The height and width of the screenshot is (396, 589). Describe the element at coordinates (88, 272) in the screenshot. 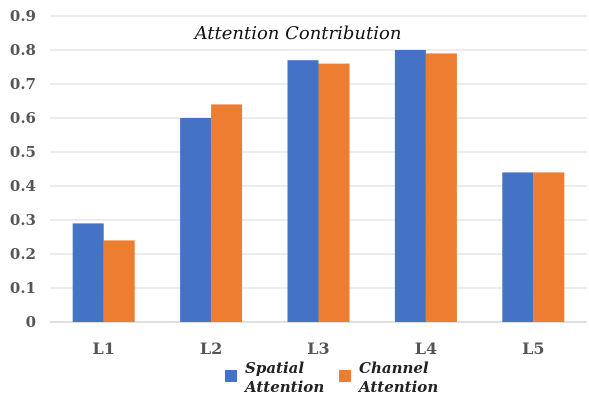

I see `bar-spatial-l1` at that location.